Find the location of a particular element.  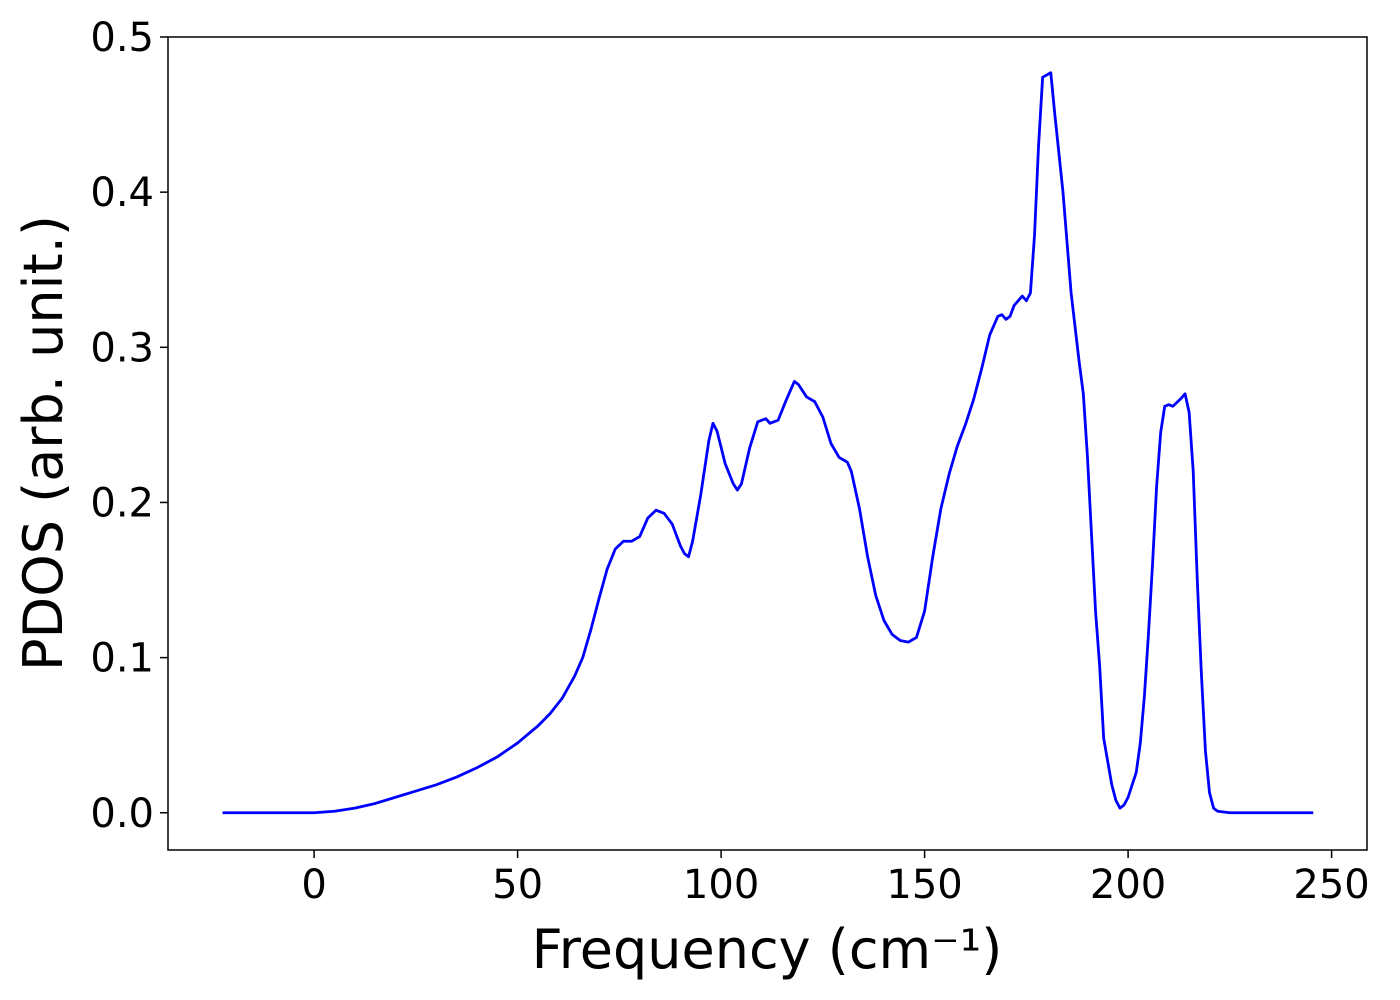

x-axis-label: Frequency (cm⁻¹) is located at coordinates (767, 949).